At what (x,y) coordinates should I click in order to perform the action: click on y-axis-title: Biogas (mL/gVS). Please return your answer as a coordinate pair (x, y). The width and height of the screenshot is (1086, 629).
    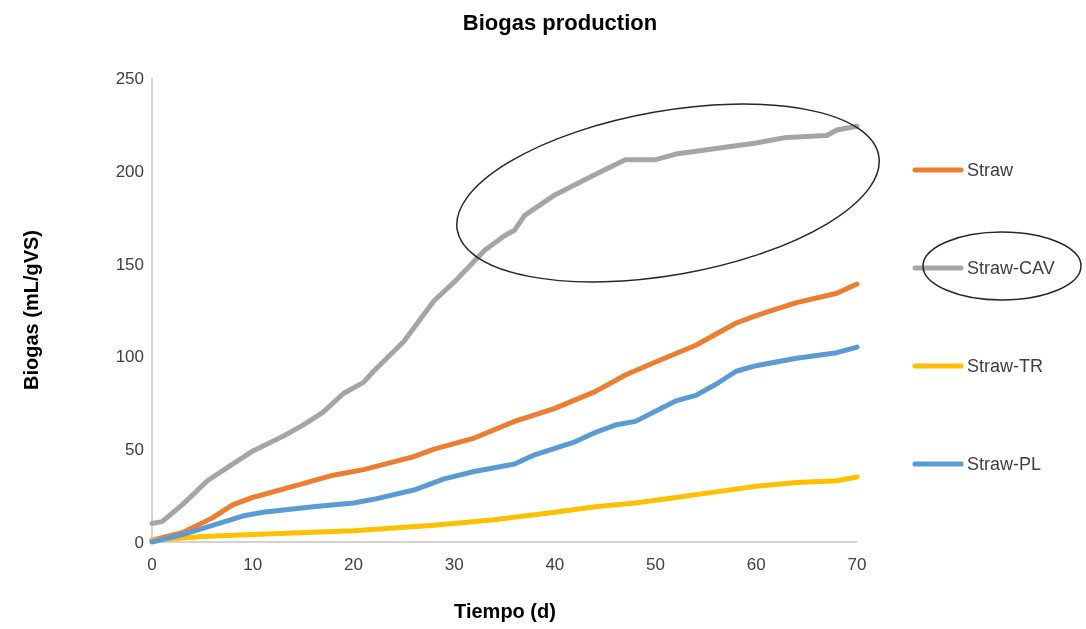
    Looking at the image, I should click on (31, 310).